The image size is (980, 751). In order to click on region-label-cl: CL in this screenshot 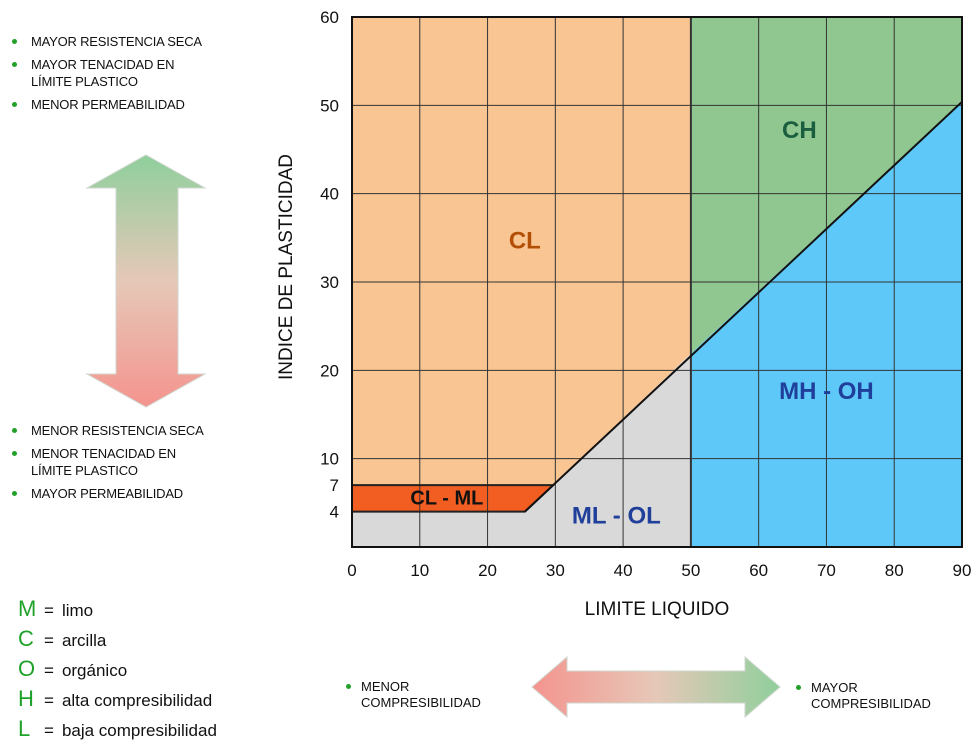, I will do `click(525, 241)`.